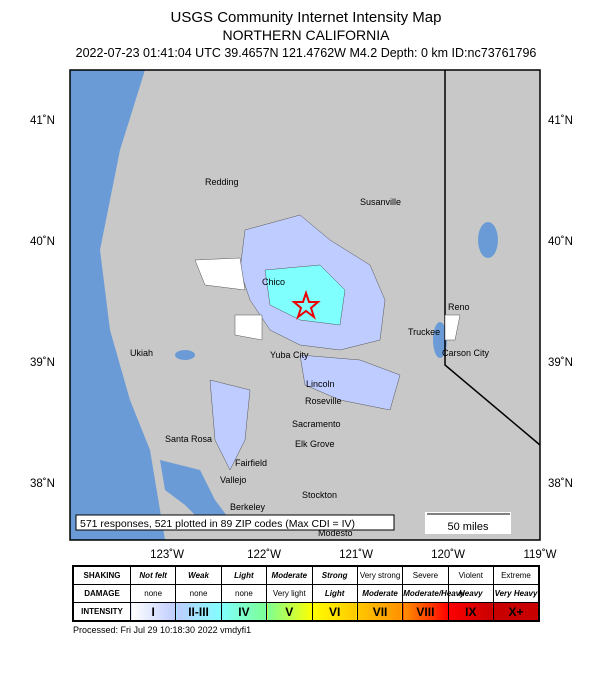 The width and height of the screenshot is (612, 684). Describe the element at coordinates (153, 612) in the screenshot. I see `intensity-cell: I` at that location.